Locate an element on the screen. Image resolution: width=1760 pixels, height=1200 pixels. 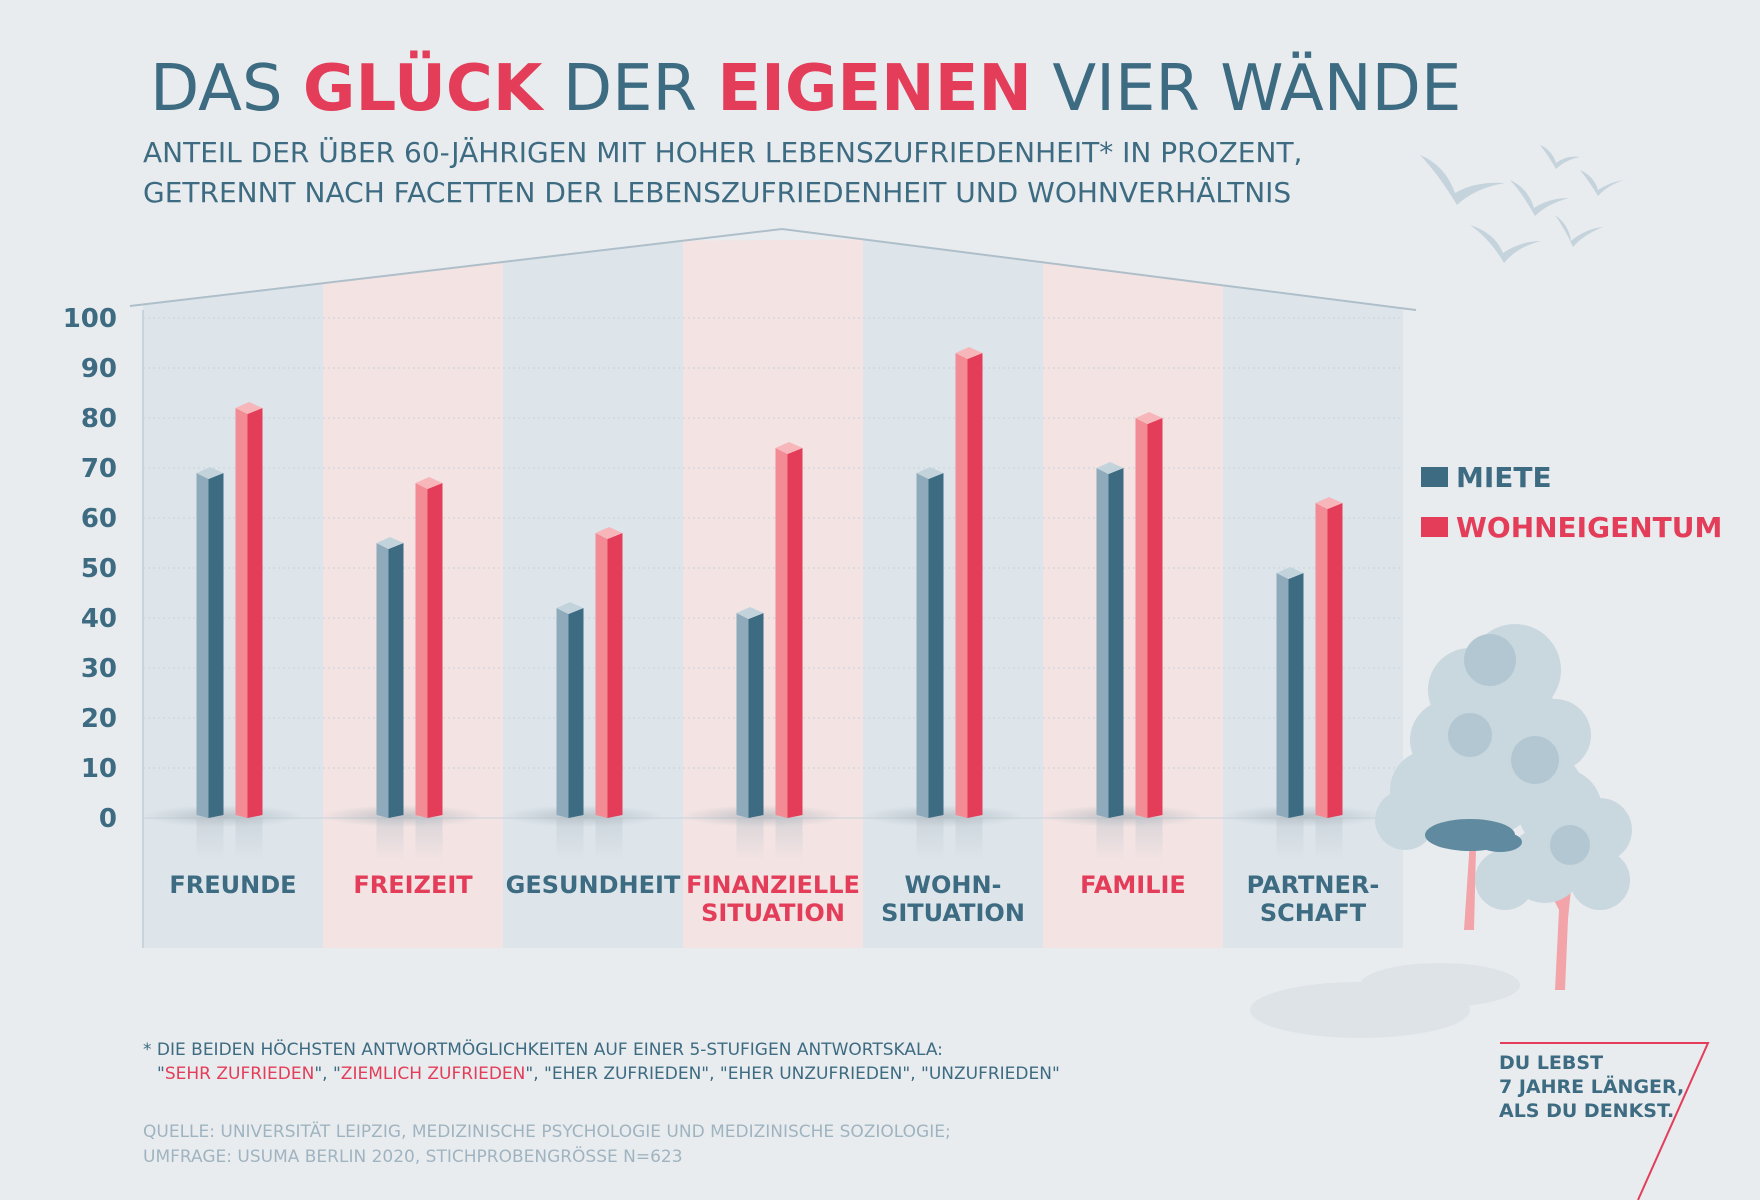
category-label: PARTNER- is located at coordinates (1313, 885).